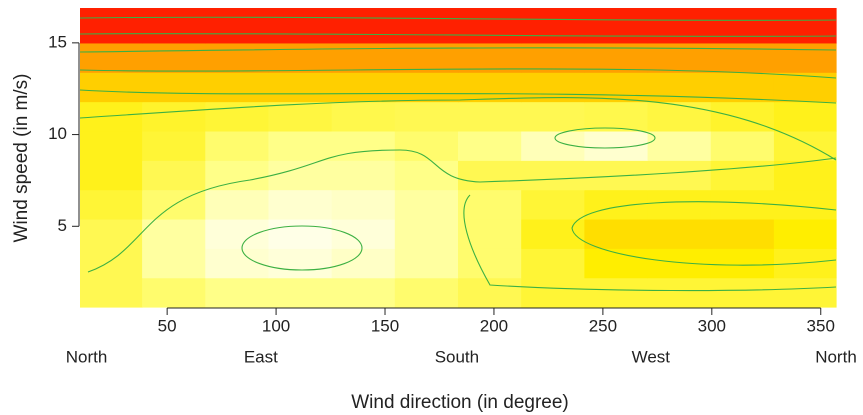 The width and height of the screenshot is (863, 415). What do you see at coordinates (276, 325) in the screenshot?
I see `x-tick-label: 100` at bounding box center [276, 325].